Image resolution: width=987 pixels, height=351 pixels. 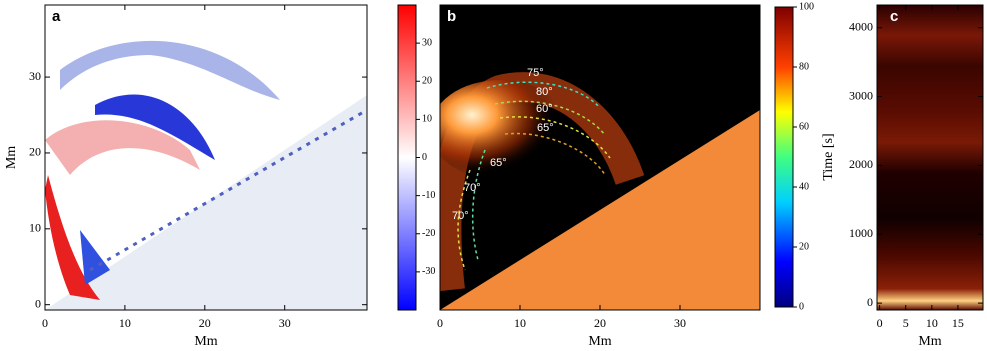 What do you see at coordinates (428, 271) in the screenshot?
I see `colorbar-tick-label: -30` at bounding box center [428, 271].